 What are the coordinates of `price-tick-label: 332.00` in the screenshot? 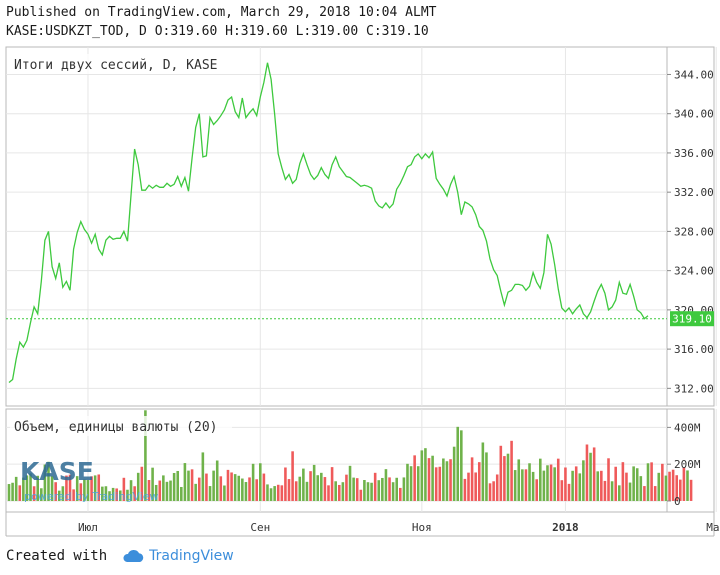 It's located at (694, 192).